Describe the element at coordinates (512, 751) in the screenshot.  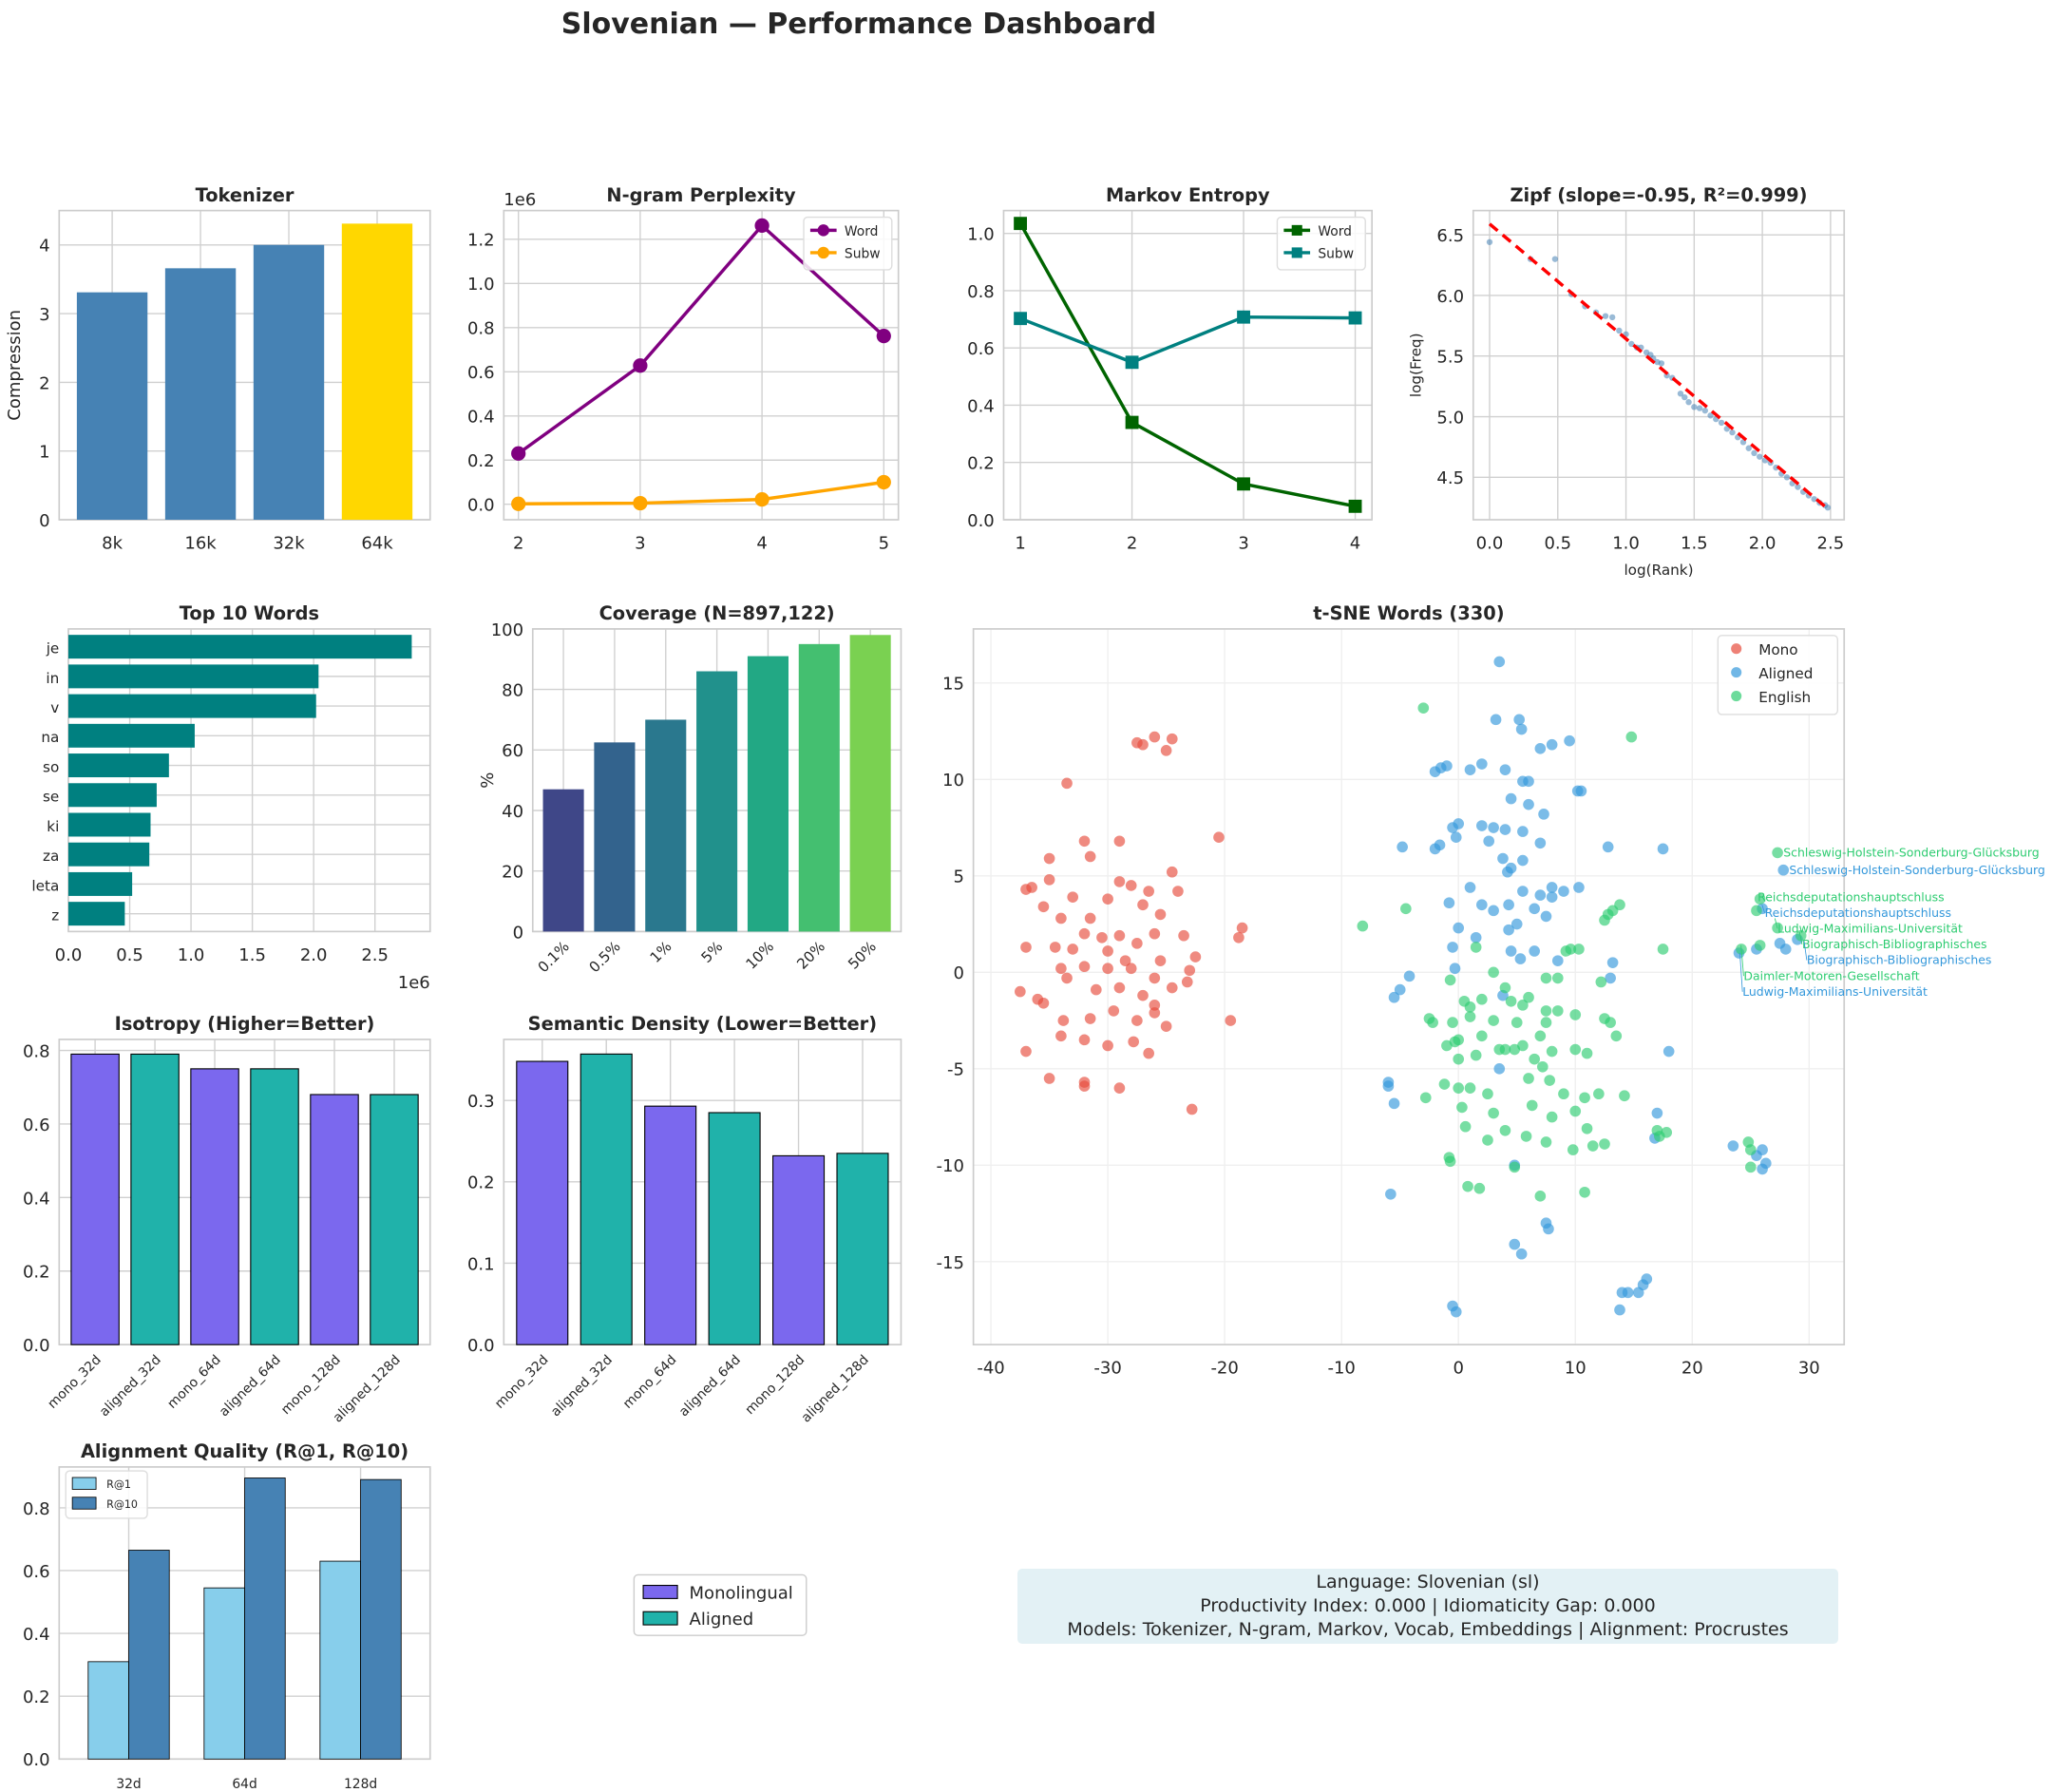
I see `y-tick-label: 60` at that location.